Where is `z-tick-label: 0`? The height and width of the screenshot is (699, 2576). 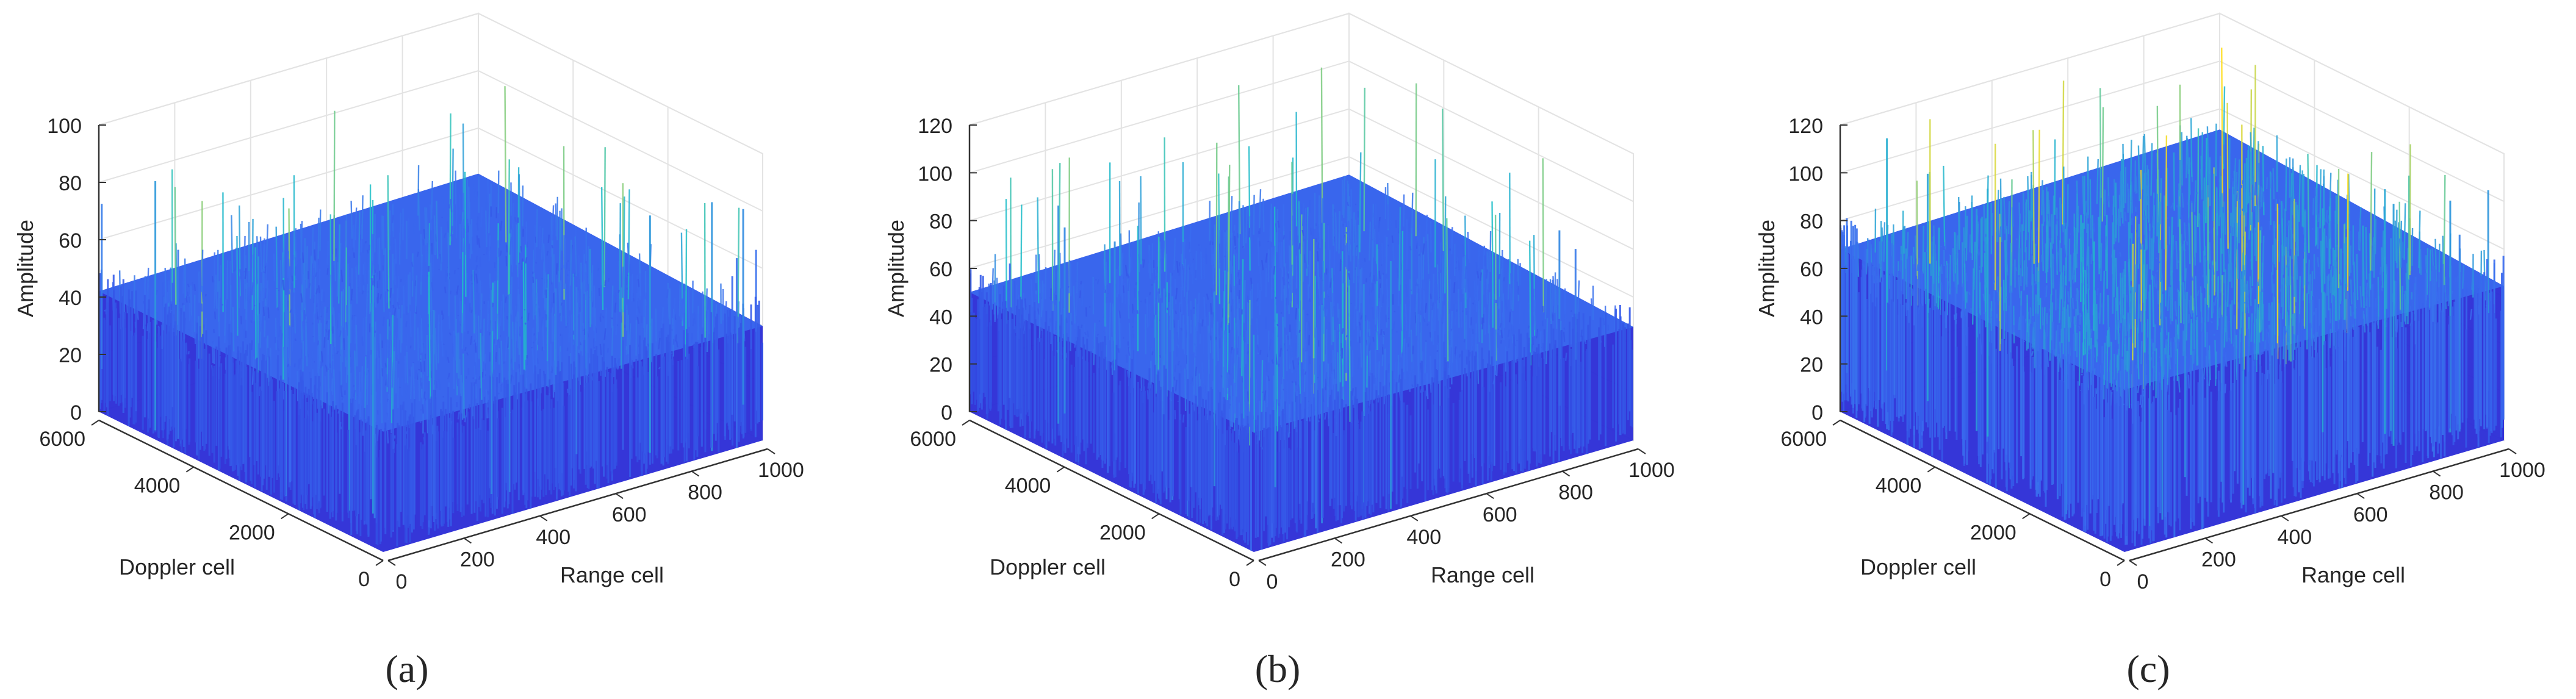 z-tick-label: 0 is located at coordinates (76, 413).